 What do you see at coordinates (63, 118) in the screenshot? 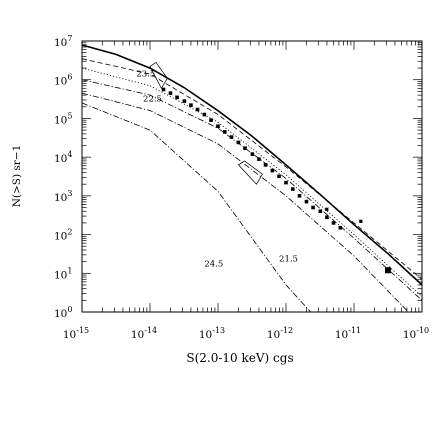
I see `y-tick-label: 10⁵` at bounding box center [63, 118].